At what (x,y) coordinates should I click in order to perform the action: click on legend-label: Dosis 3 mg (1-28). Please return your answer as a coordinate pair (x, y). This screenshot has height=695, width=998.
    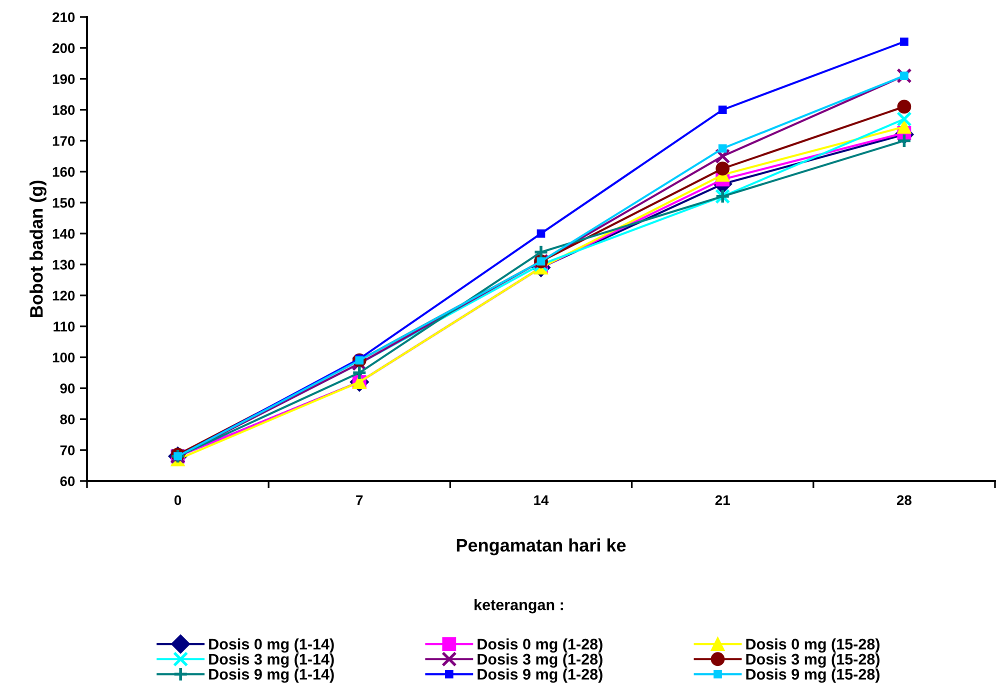
    Looking at the image, I should click on (540, 660).